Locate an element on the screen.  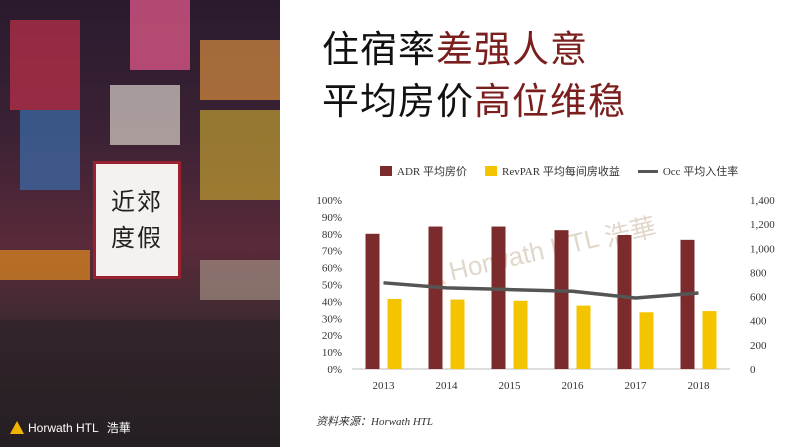
right-tick-label: 800 is located at coordinates (758, 273).